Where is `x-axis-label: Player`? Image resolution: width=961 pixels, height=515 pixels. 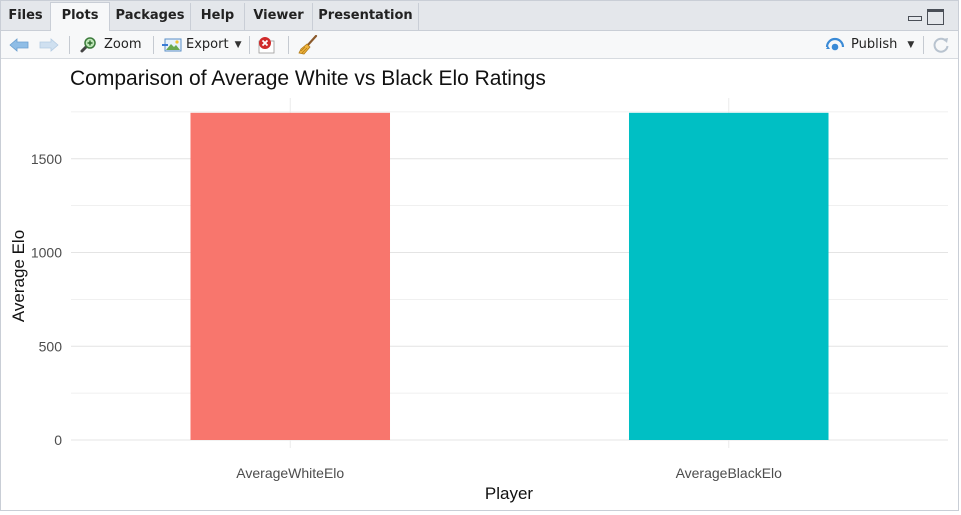
x-axis-label: Player is located at coordinates (509, 493).